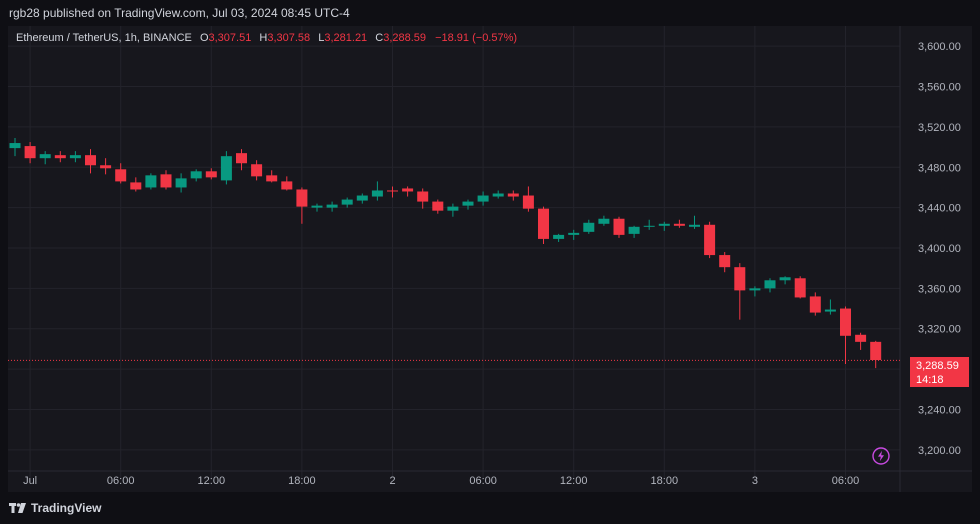 This screenshot has height=524, width=980. I want to click on y-tick-label: 3,520.00, so click(939, 128).